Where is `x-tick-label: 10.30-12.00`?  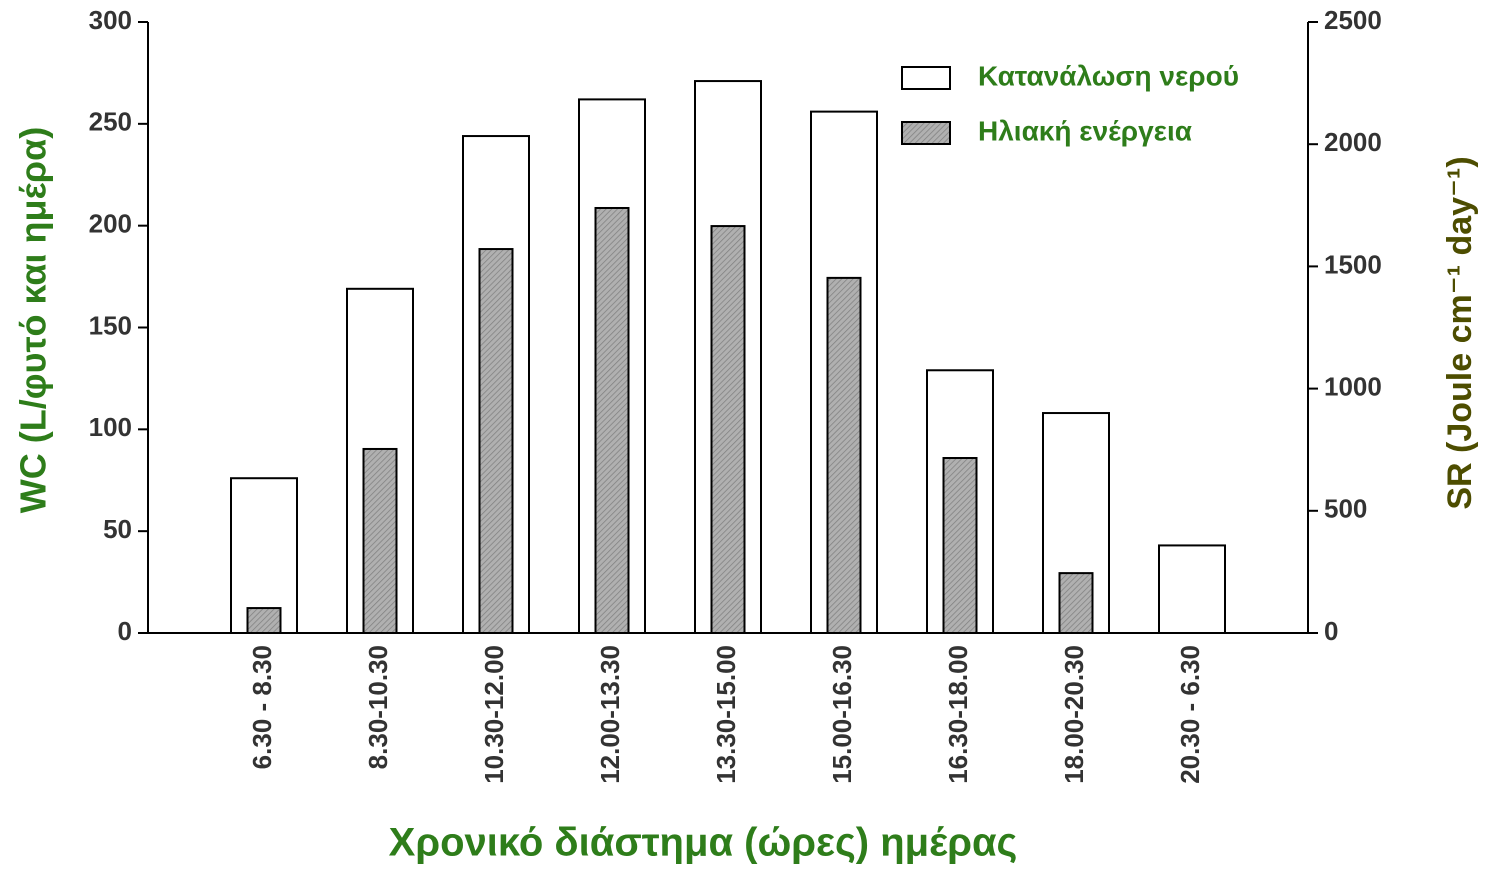 x-tick-label: 10.30-12.00 is located at coordinates (494, 714).